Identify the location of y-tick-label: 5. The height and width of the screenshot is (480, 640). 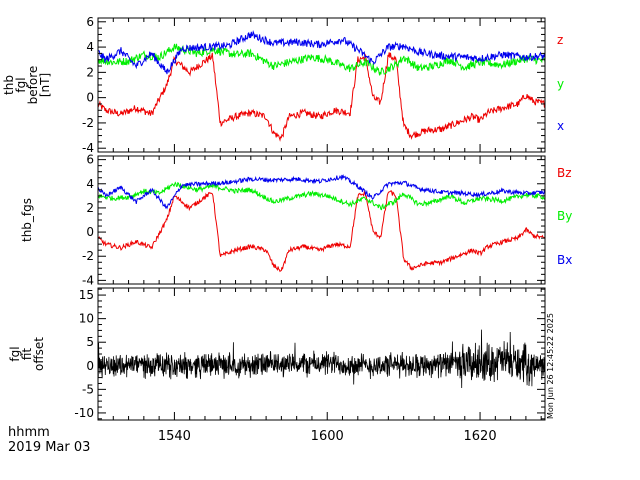
(90, 342).